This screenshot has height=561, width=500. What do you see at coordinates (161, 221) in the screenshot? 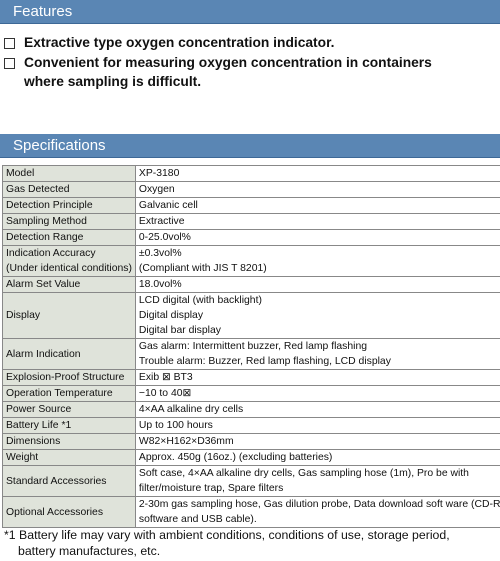
I see `text-line: Extractive` at bounding box center [161, 221].